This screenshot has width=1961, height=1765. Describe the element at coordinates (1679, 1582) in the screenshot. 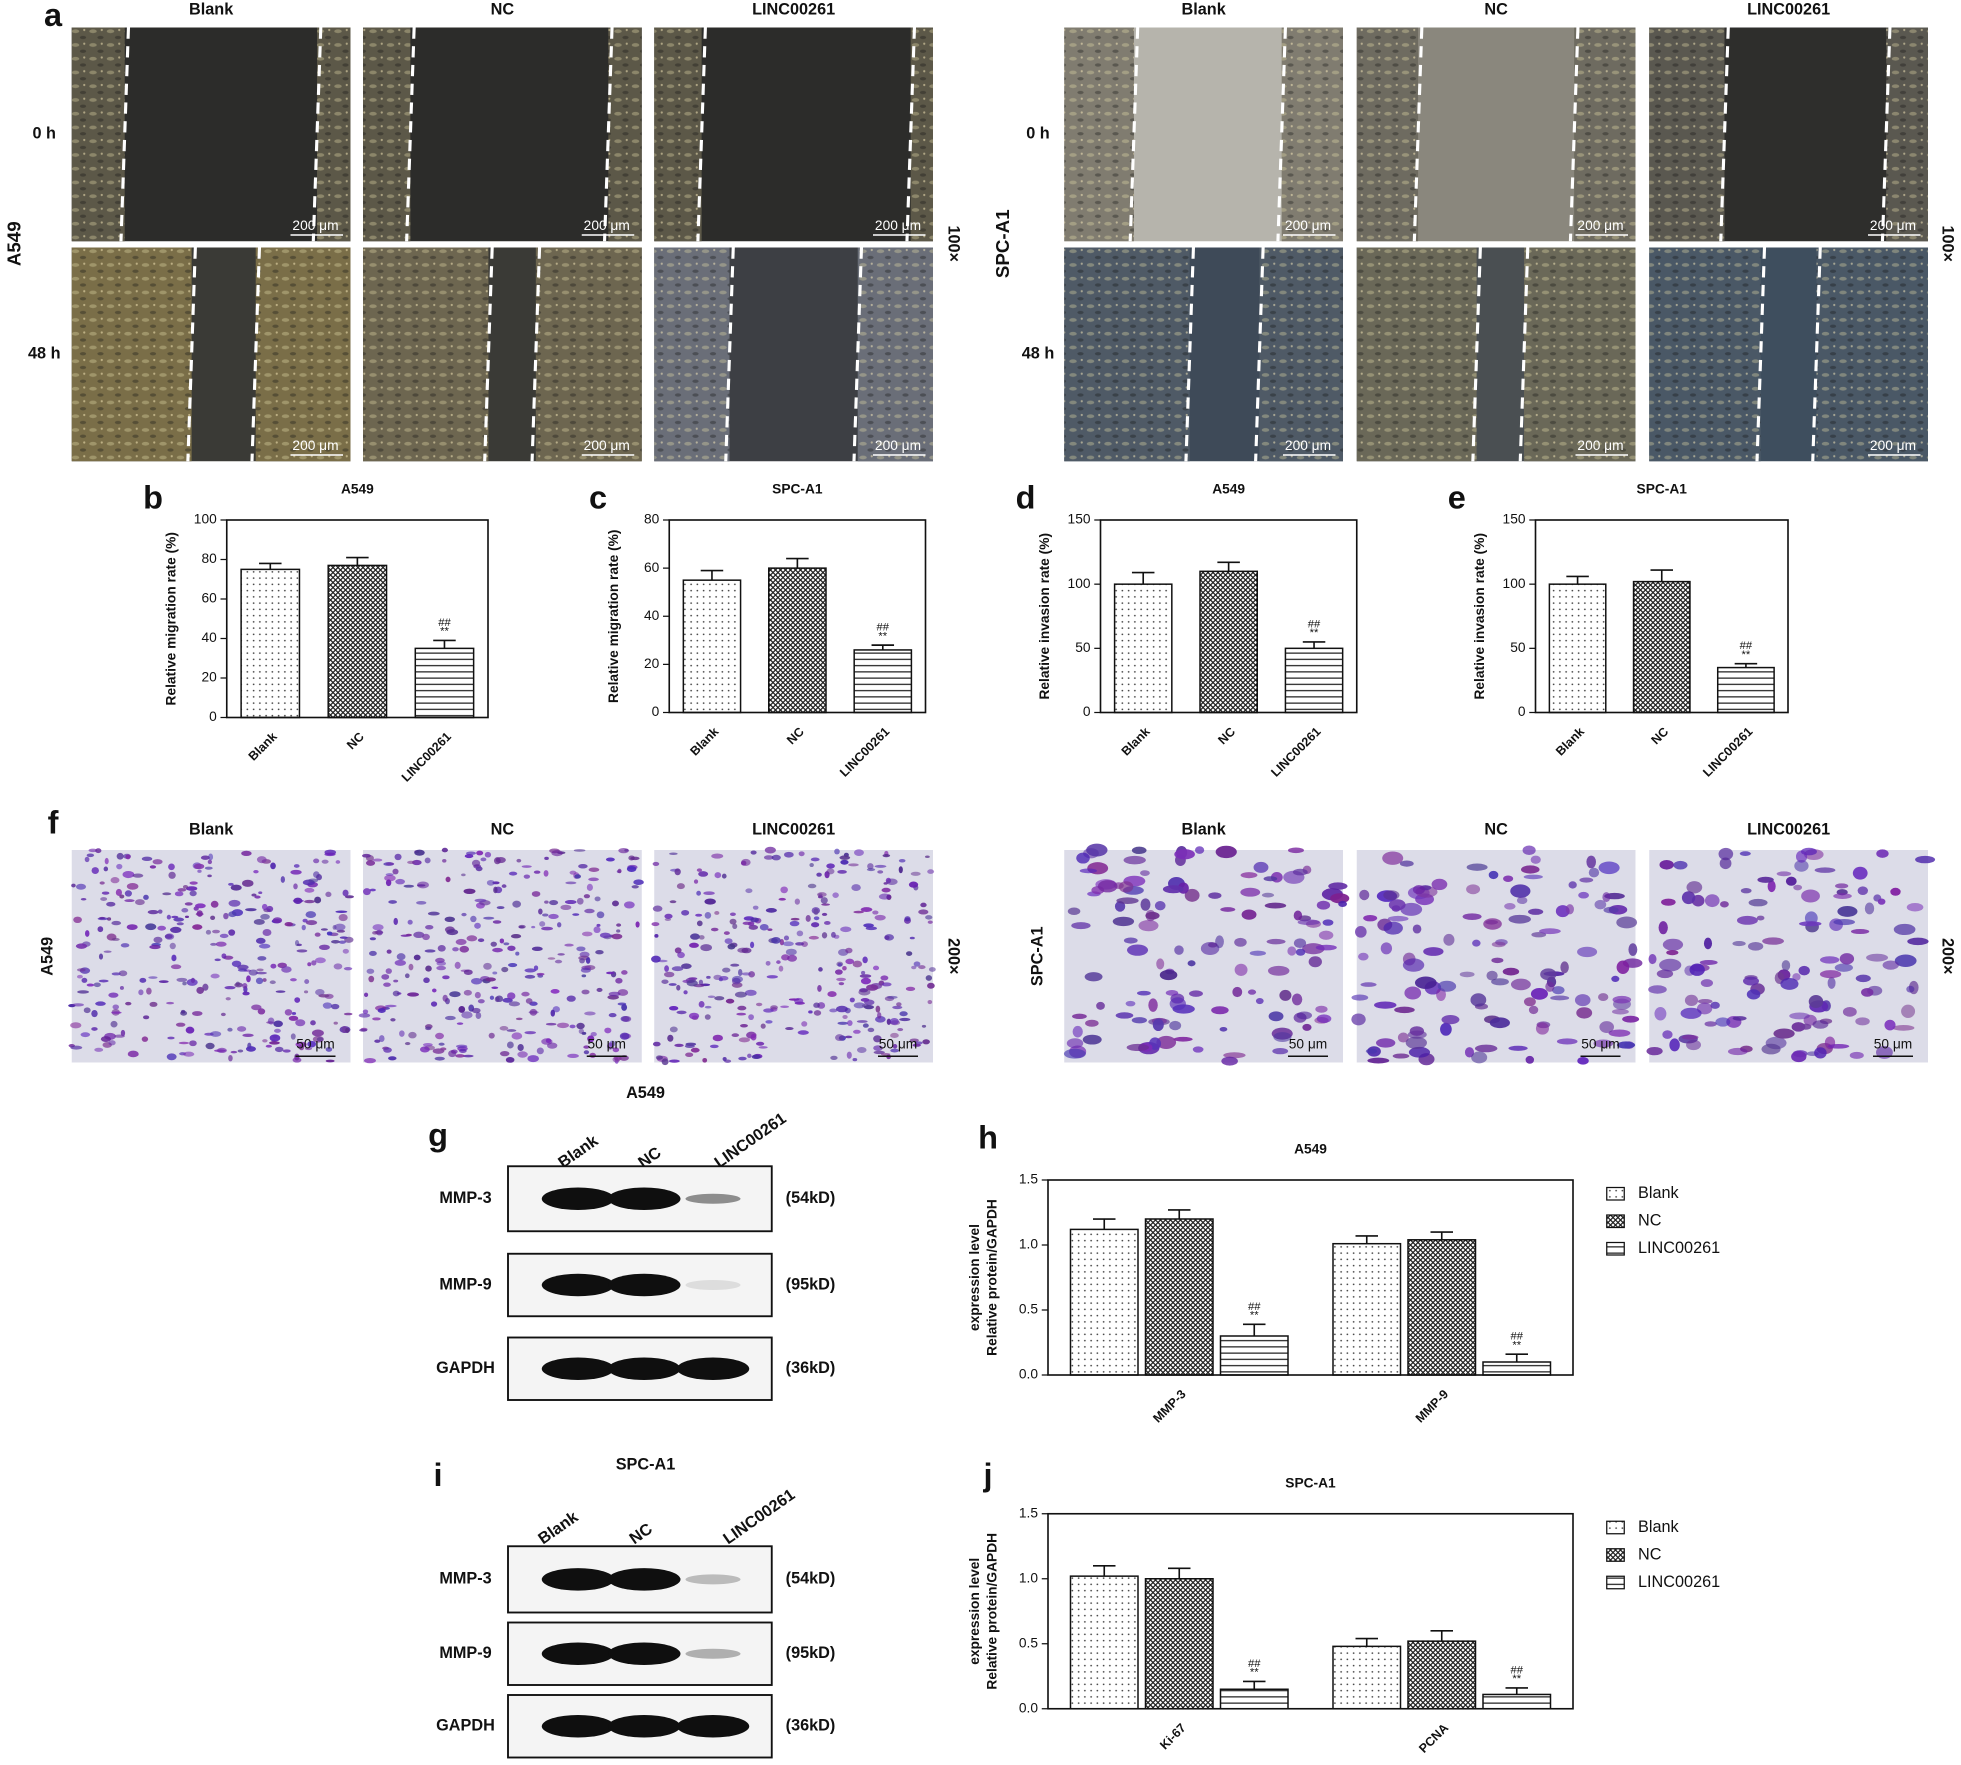

I see `legend-label: LINC00261` at that location.